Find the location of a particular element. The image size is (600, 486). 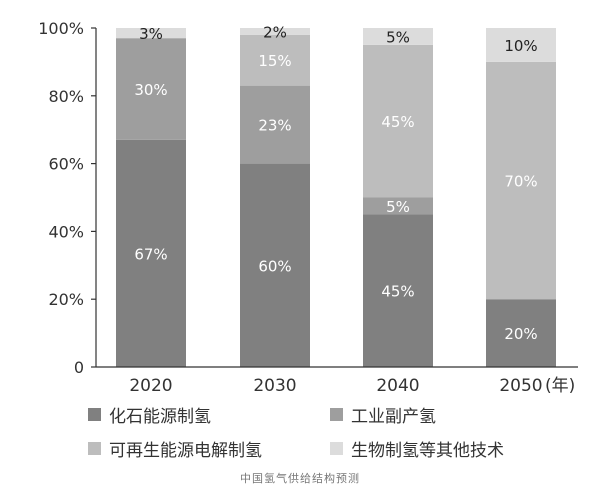

bar-value-label: 20% is located at coordinates (520, 334).